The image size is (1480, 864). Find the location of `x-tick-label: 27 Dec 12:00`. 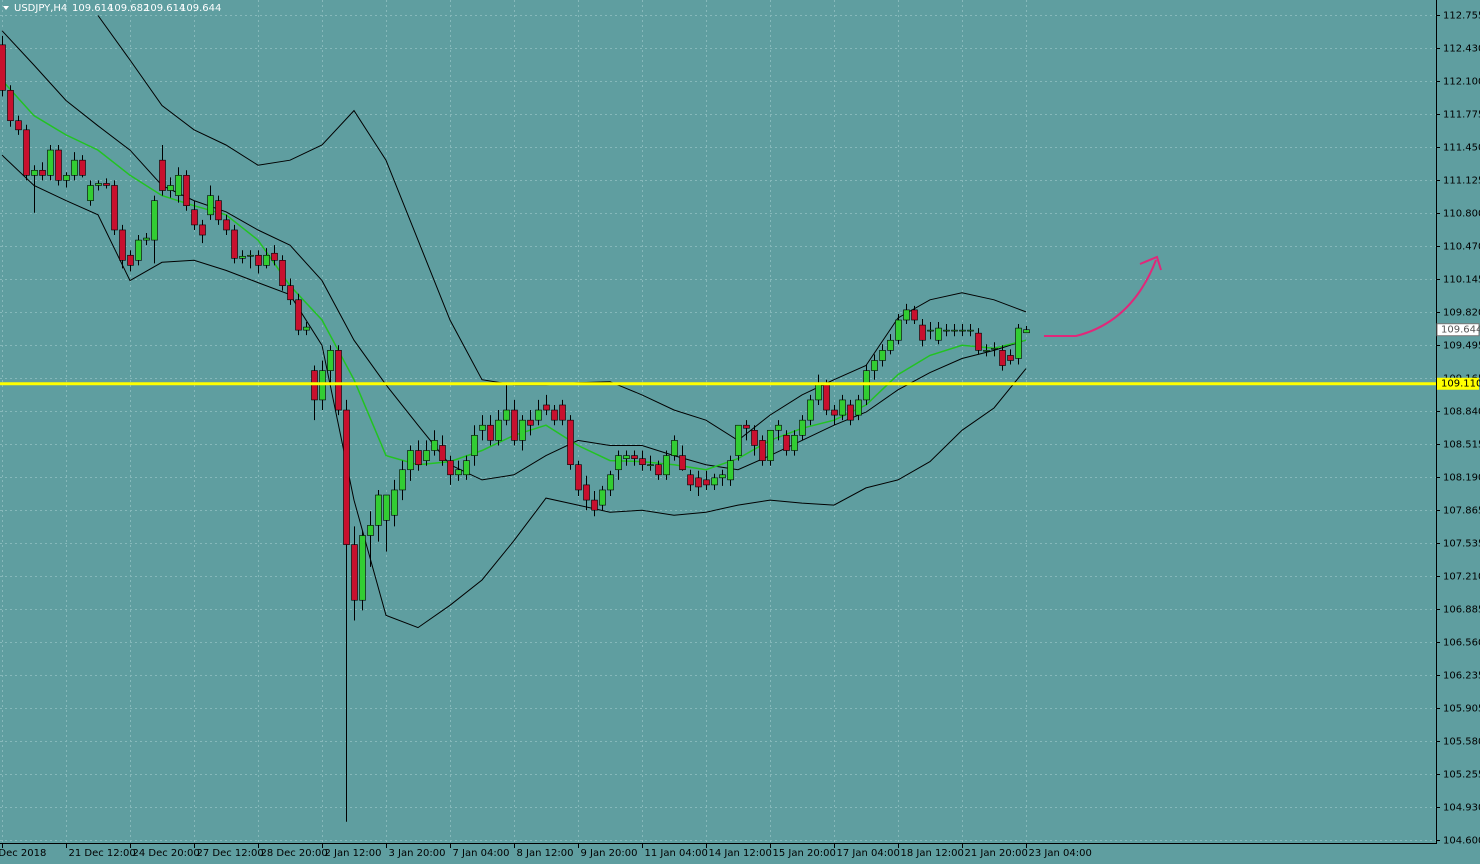

x-tick-label: 27 Dec 12:00 is located at coordinates (230, 853).